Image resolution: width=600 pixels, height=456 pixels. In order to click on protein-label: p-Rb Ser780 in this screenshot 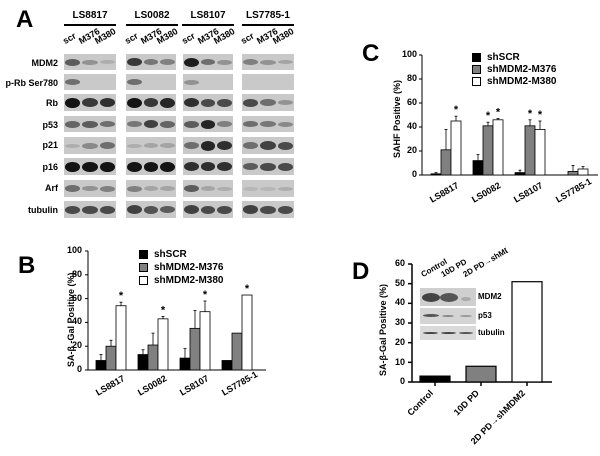, I will do `click(31, 83)`.